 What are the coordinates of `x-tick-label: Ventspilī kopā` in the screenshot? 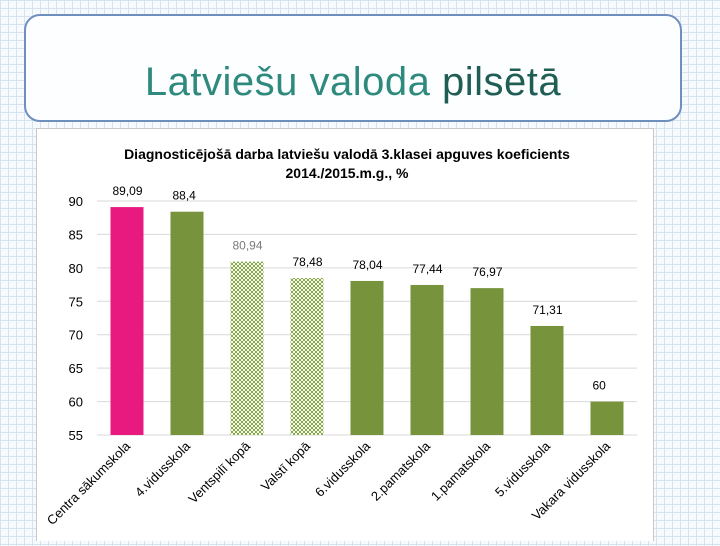 It's located at (219, 472).